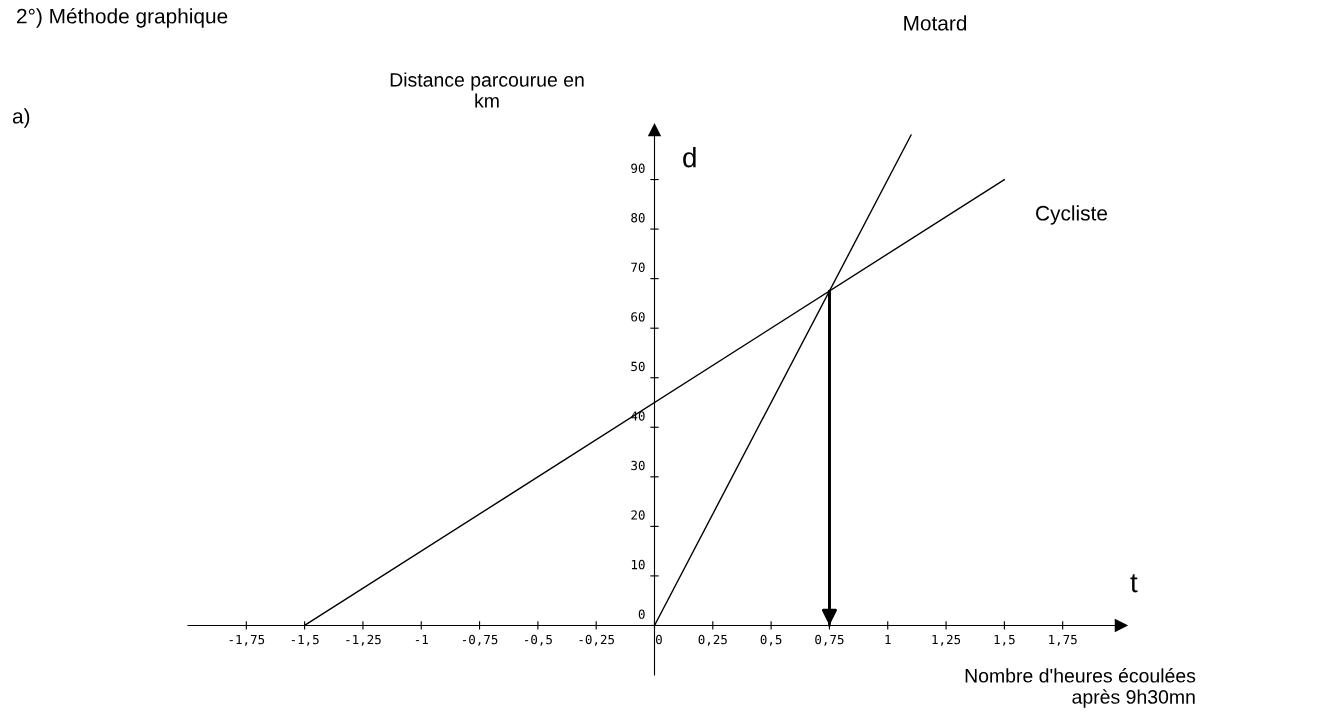  What do you see at coordinates (689, 157) in the screenshot?
I see `annotation: d` at bounding box center [689, 157].